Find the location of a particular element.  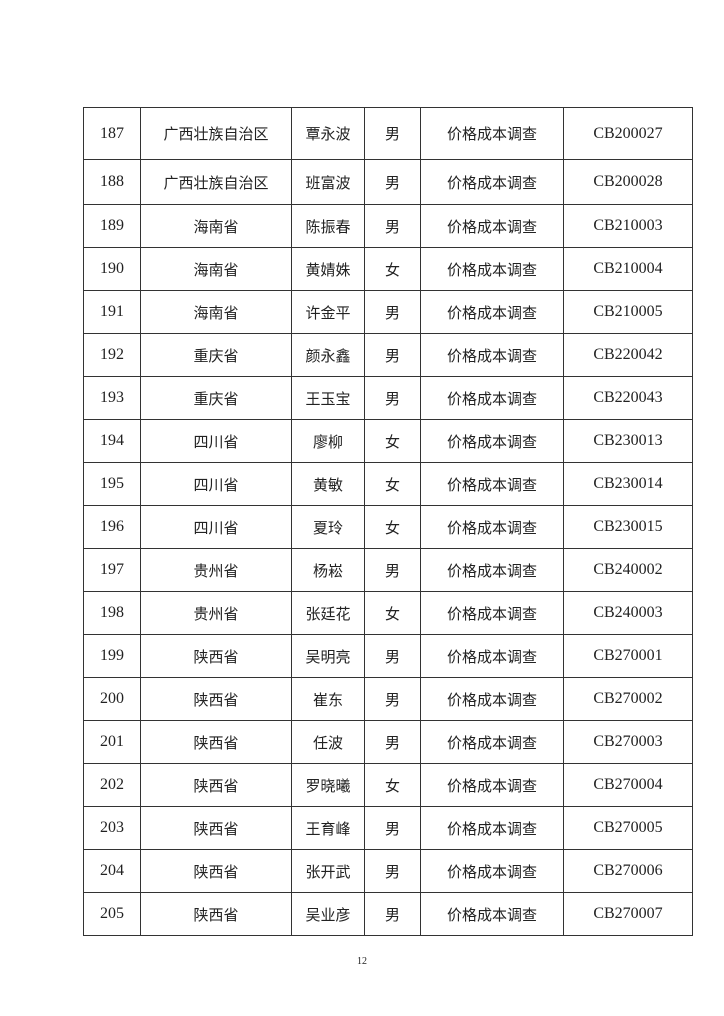

person-name-cell: 班富波 is located at coordinates (328, 182).